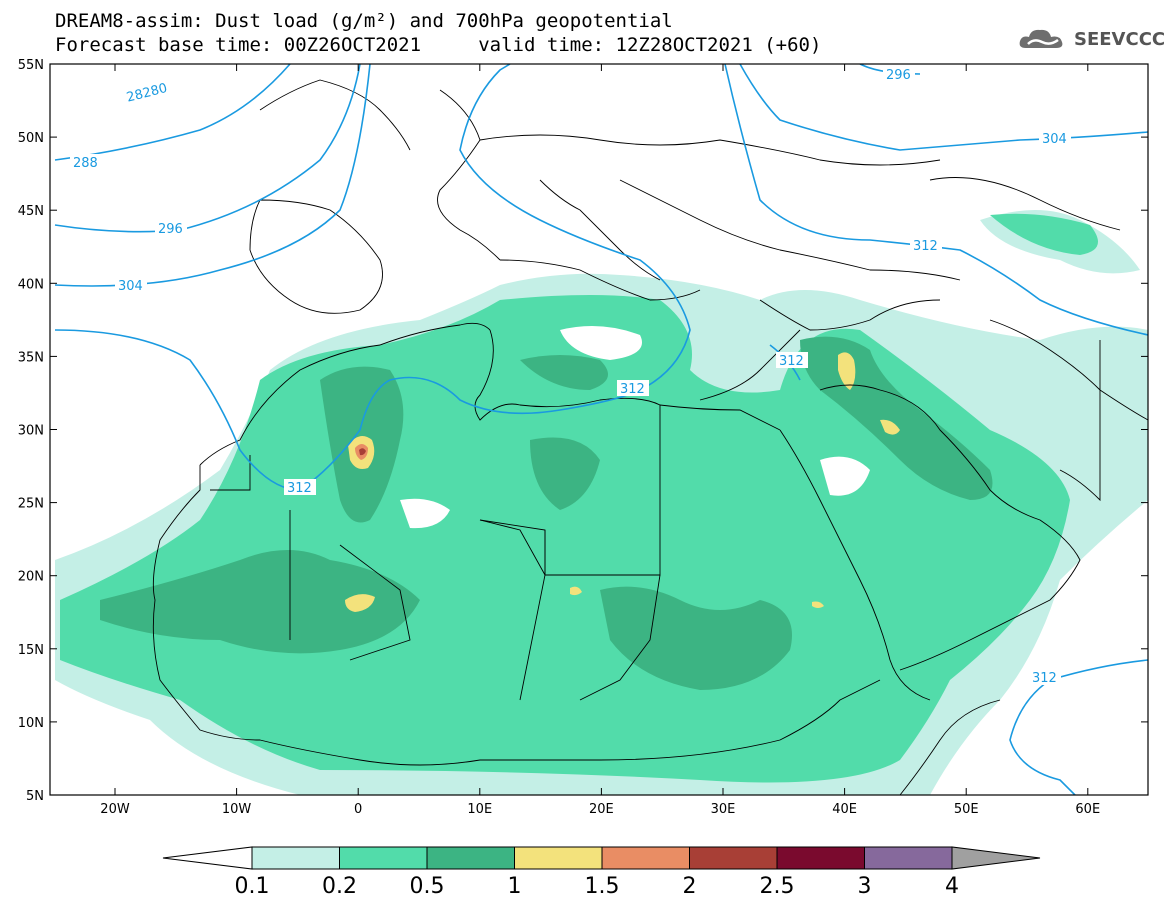 The height and width of the screenshot is (907, 1165). Describe the element at coordinates (207, 858) in the screenshot. I see `colorbar-under-triangle` at that location.